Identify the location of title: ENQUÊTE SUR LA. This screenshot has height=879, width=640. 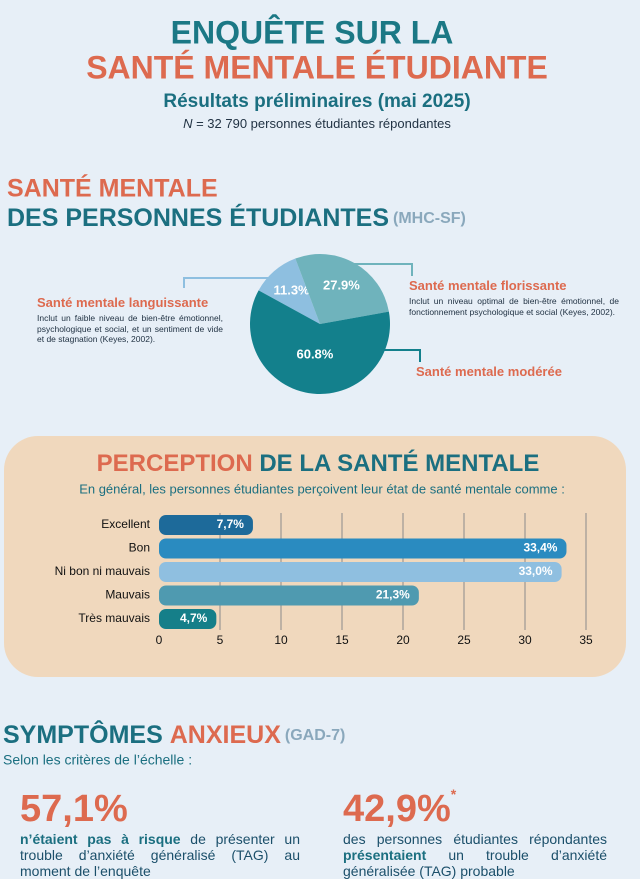
(312, 32).